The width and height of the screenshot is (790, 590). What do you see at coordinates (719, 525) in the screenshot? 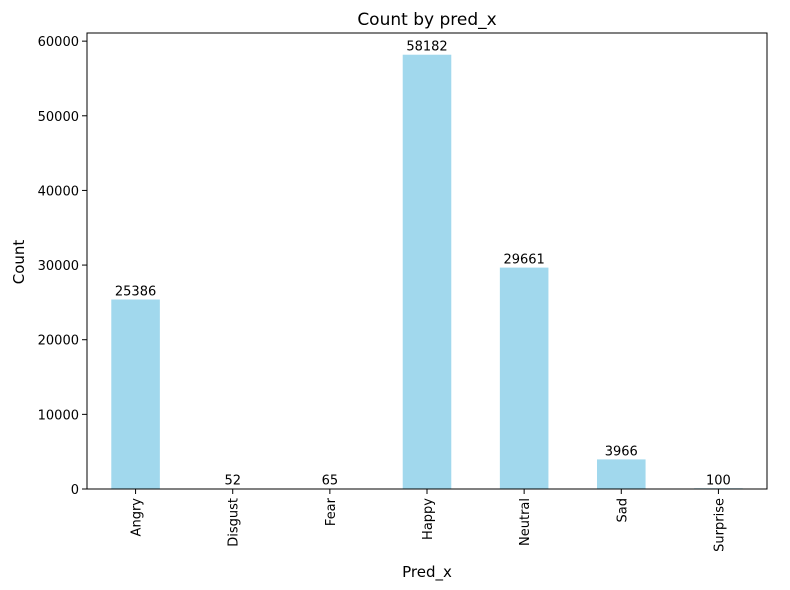
I see `x-tick-label-surprise: Surprise` at bounding box center [719, 525].